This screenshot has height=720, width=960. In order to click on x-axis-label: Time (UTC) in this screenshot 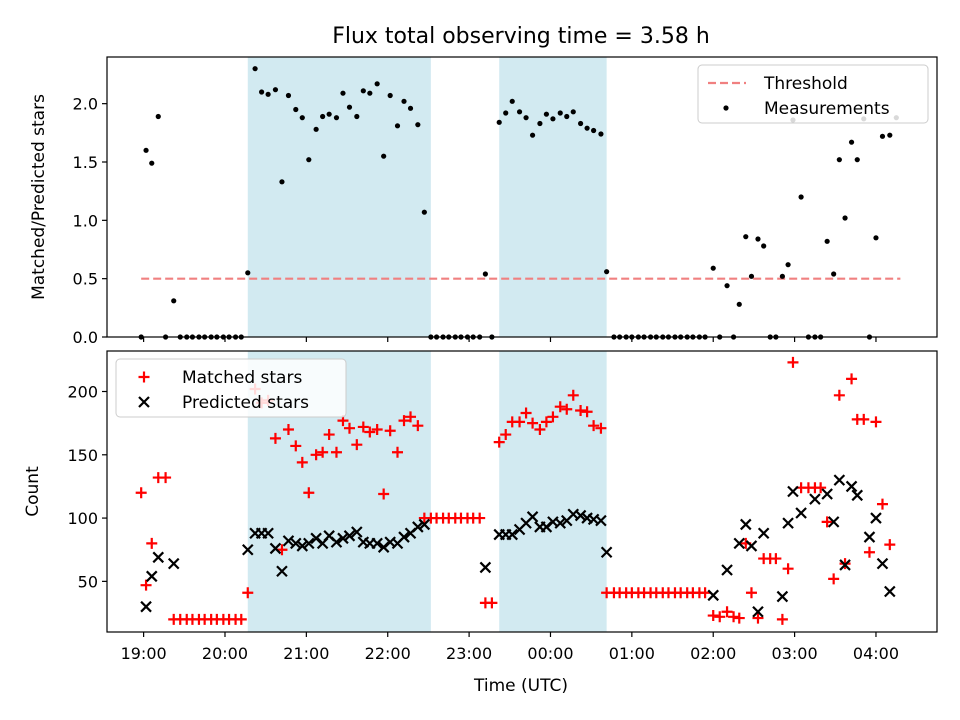, I will do `click(520, 686)`.